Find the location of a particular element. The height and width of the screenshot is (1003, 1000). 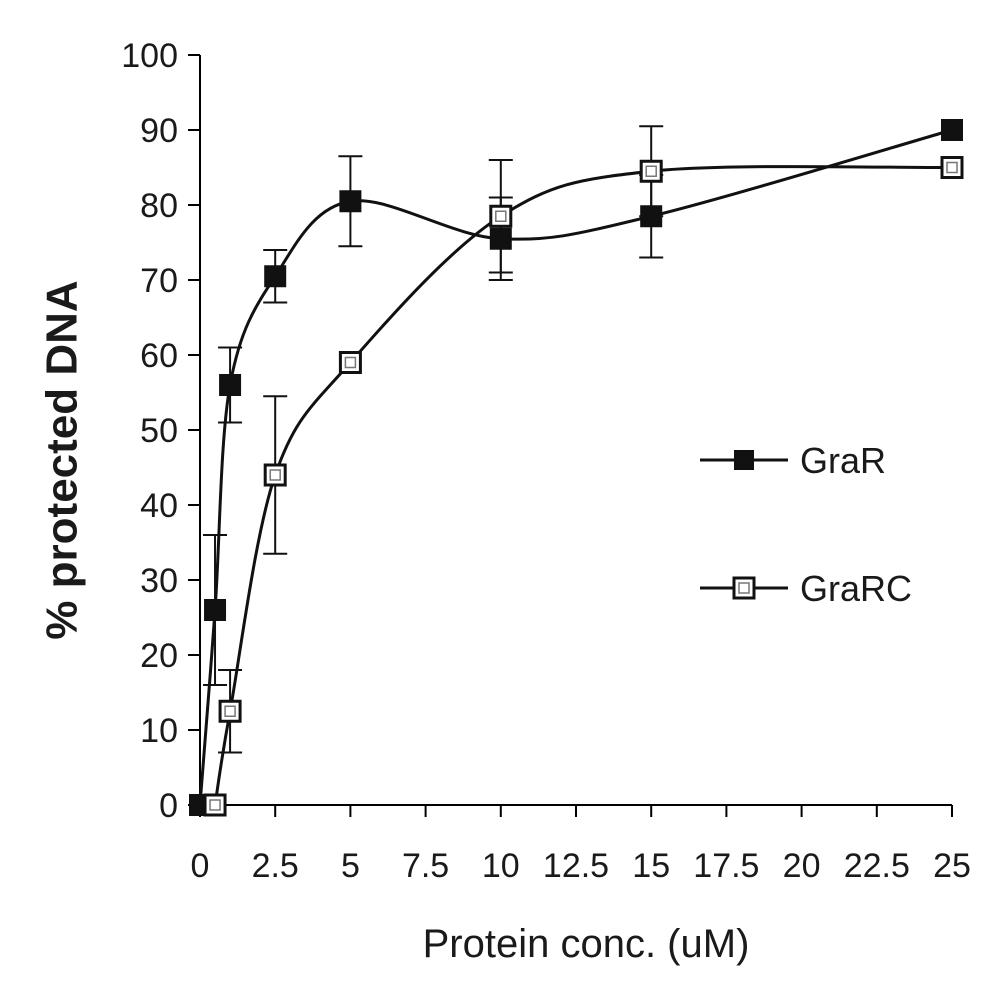

x-tick-label: 0 is located at coordinates (200, 866).